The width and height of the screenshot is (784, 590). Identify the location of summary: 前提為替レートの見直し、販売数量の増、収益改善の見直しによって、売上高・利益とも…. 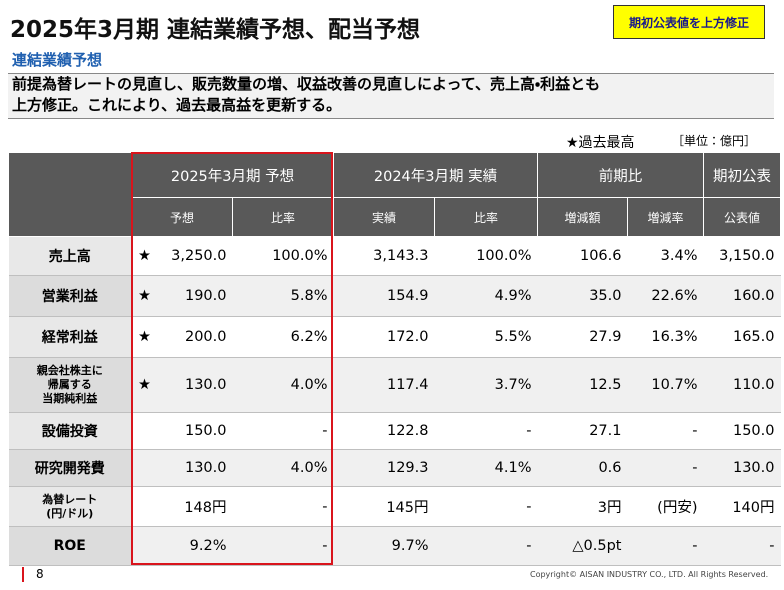
(391, 96).